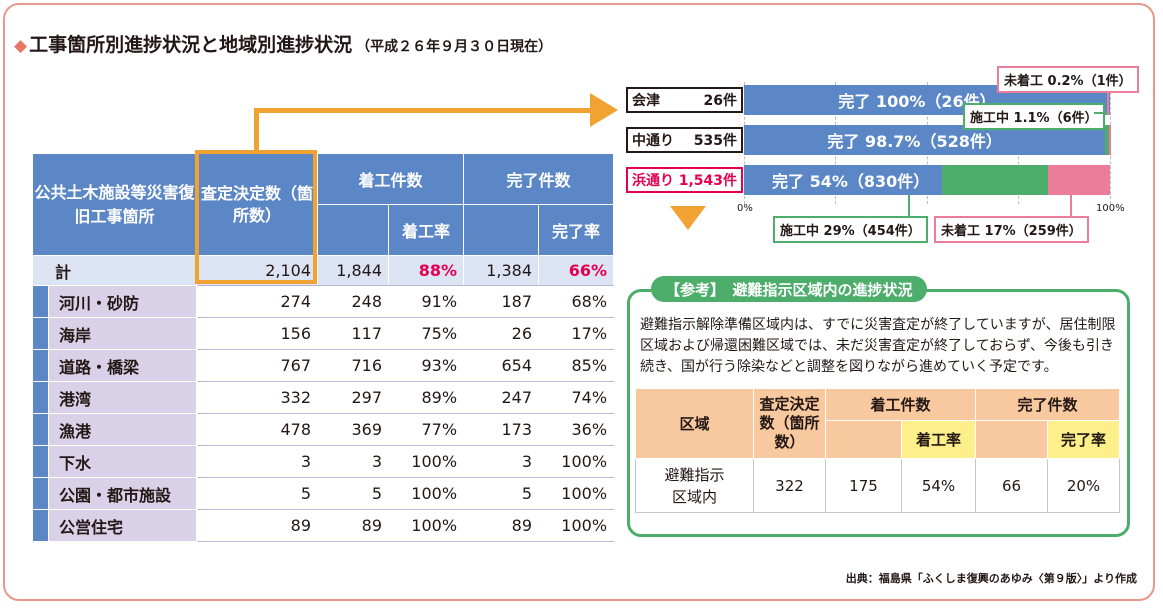 Image resolution: width=1163 pixels, height=609 pixels. What do you see at coordinates (353, 365) in the screenshot?
I see `cell-started: 716` at bounding box center [353, 365].